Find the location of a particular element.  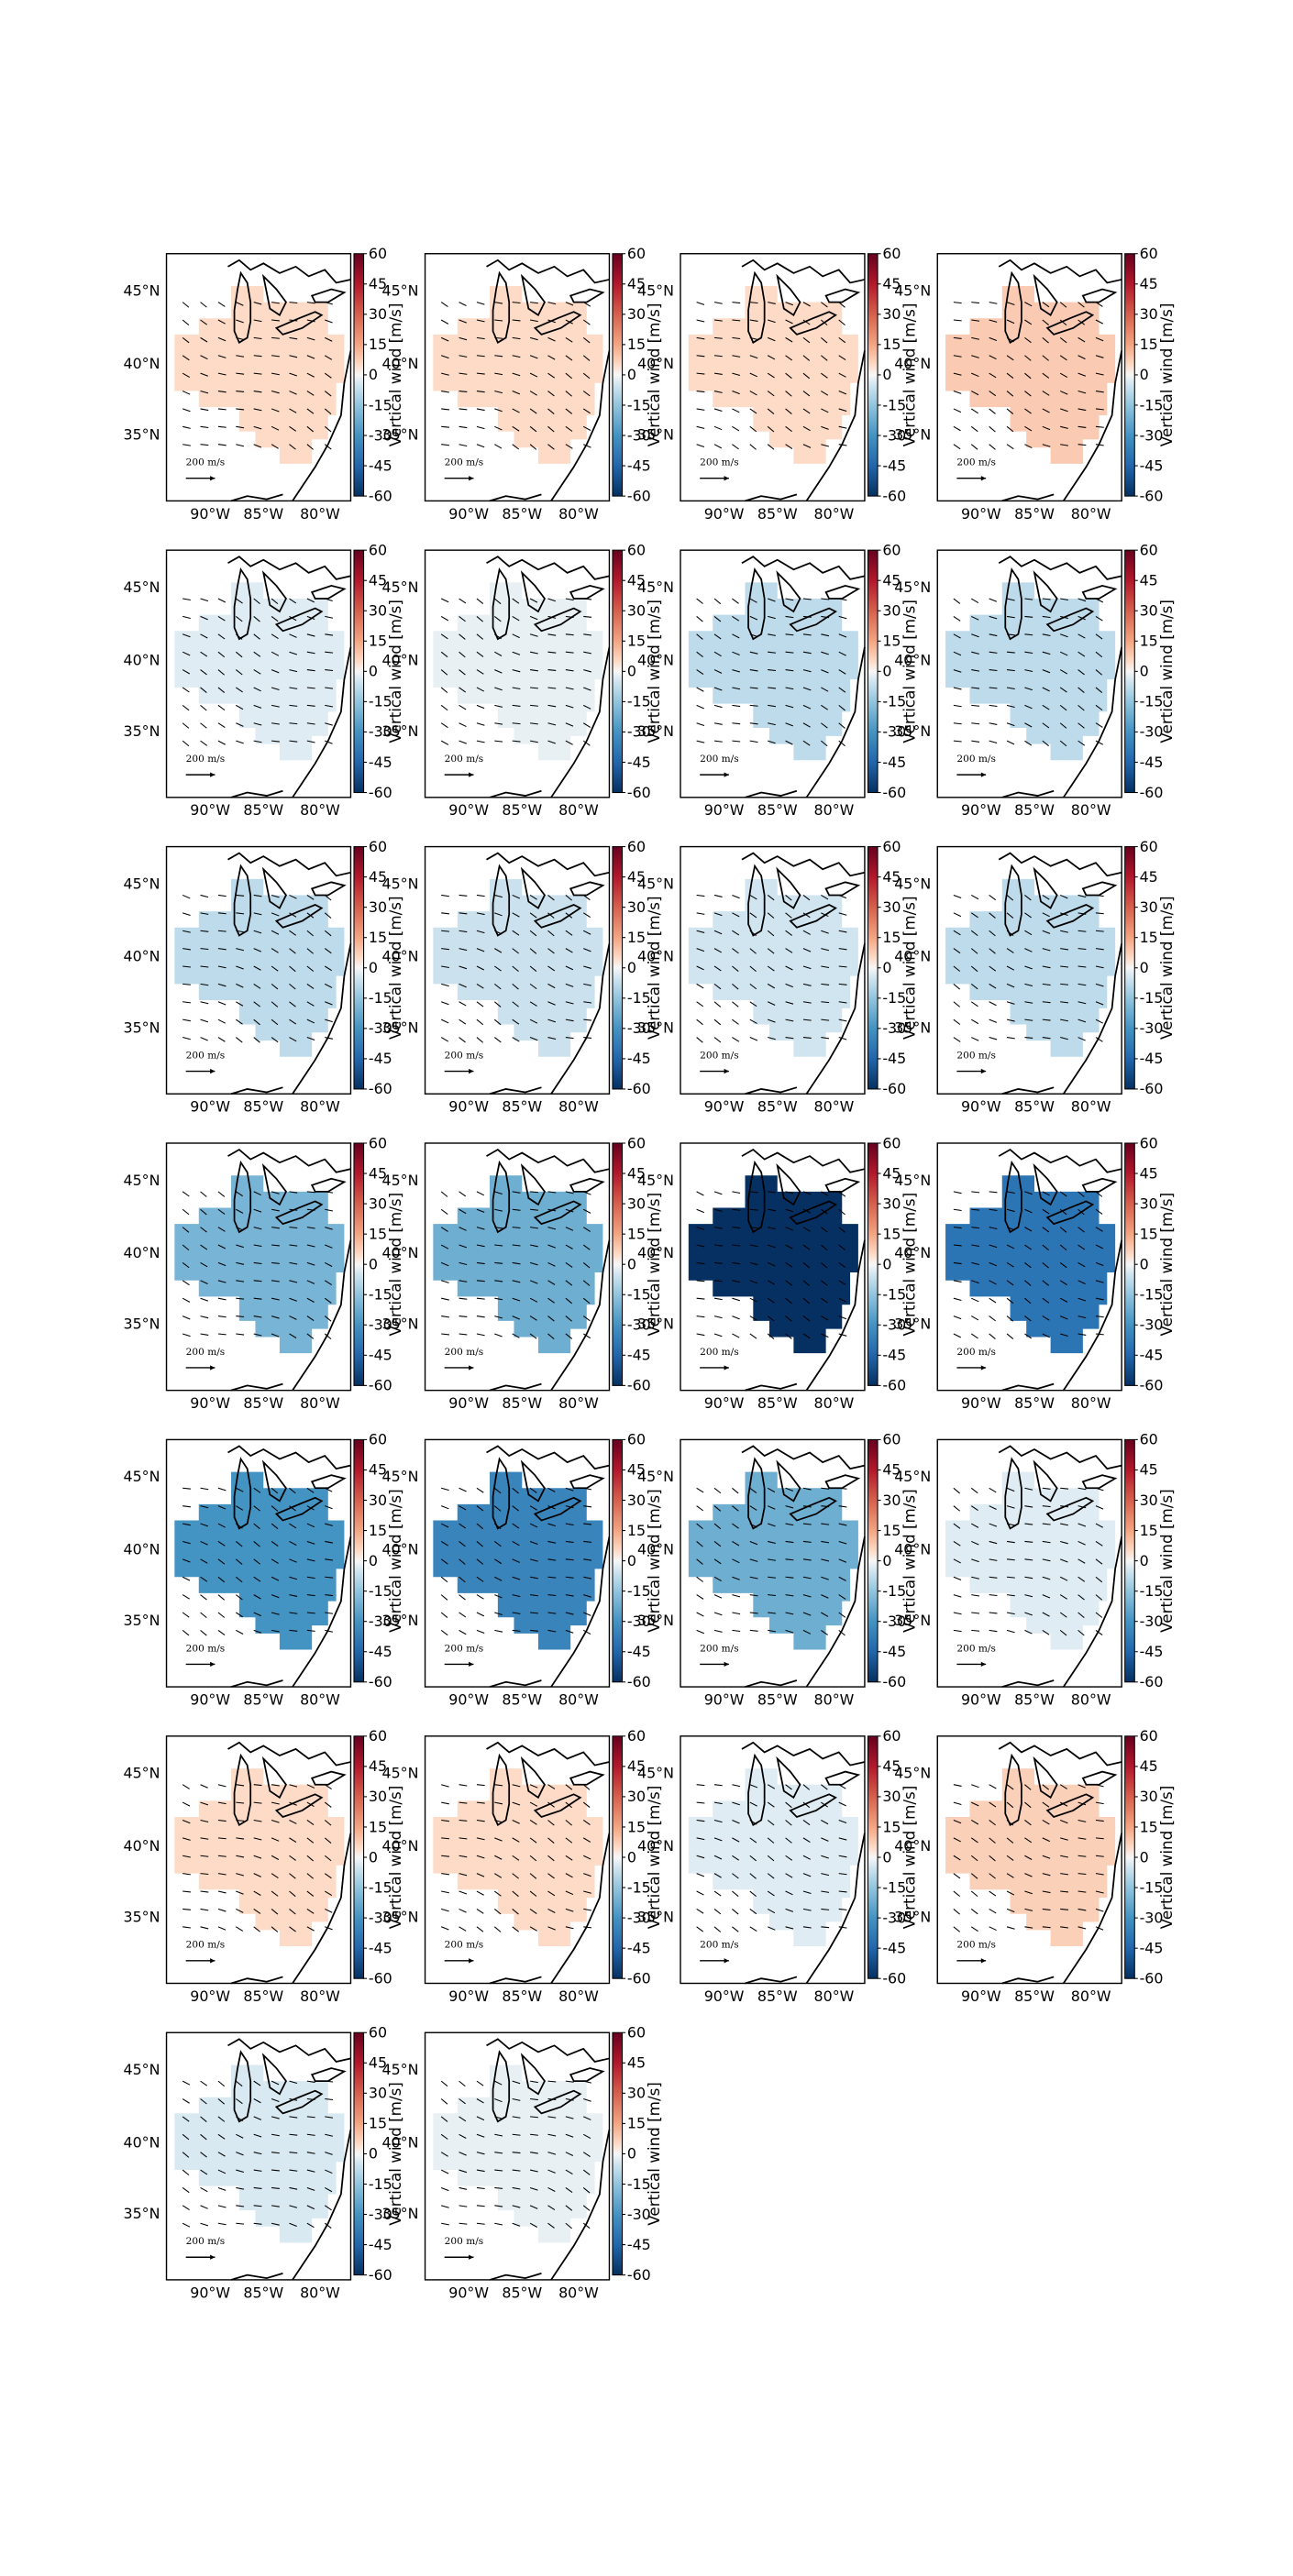

colorbar-tick-label: 30 is located at coordinates (1149, 314).